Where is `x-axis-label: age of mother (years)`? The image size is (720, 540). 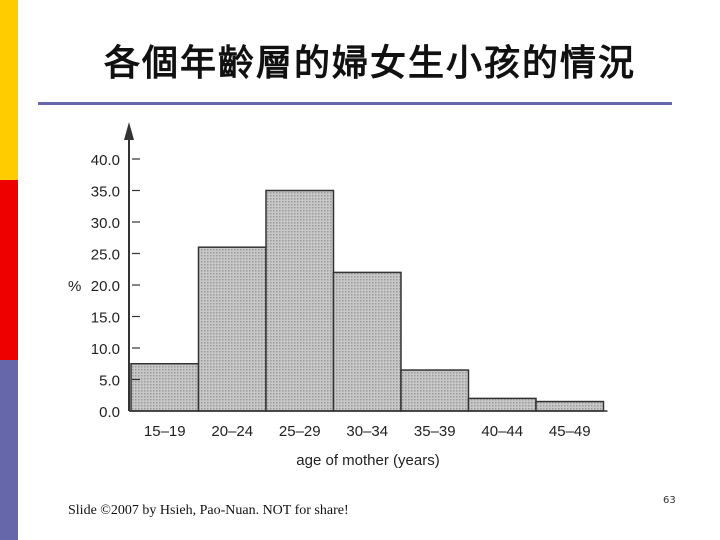
x-axis-label: age of mother (years) is located at coordinates (367, 460).